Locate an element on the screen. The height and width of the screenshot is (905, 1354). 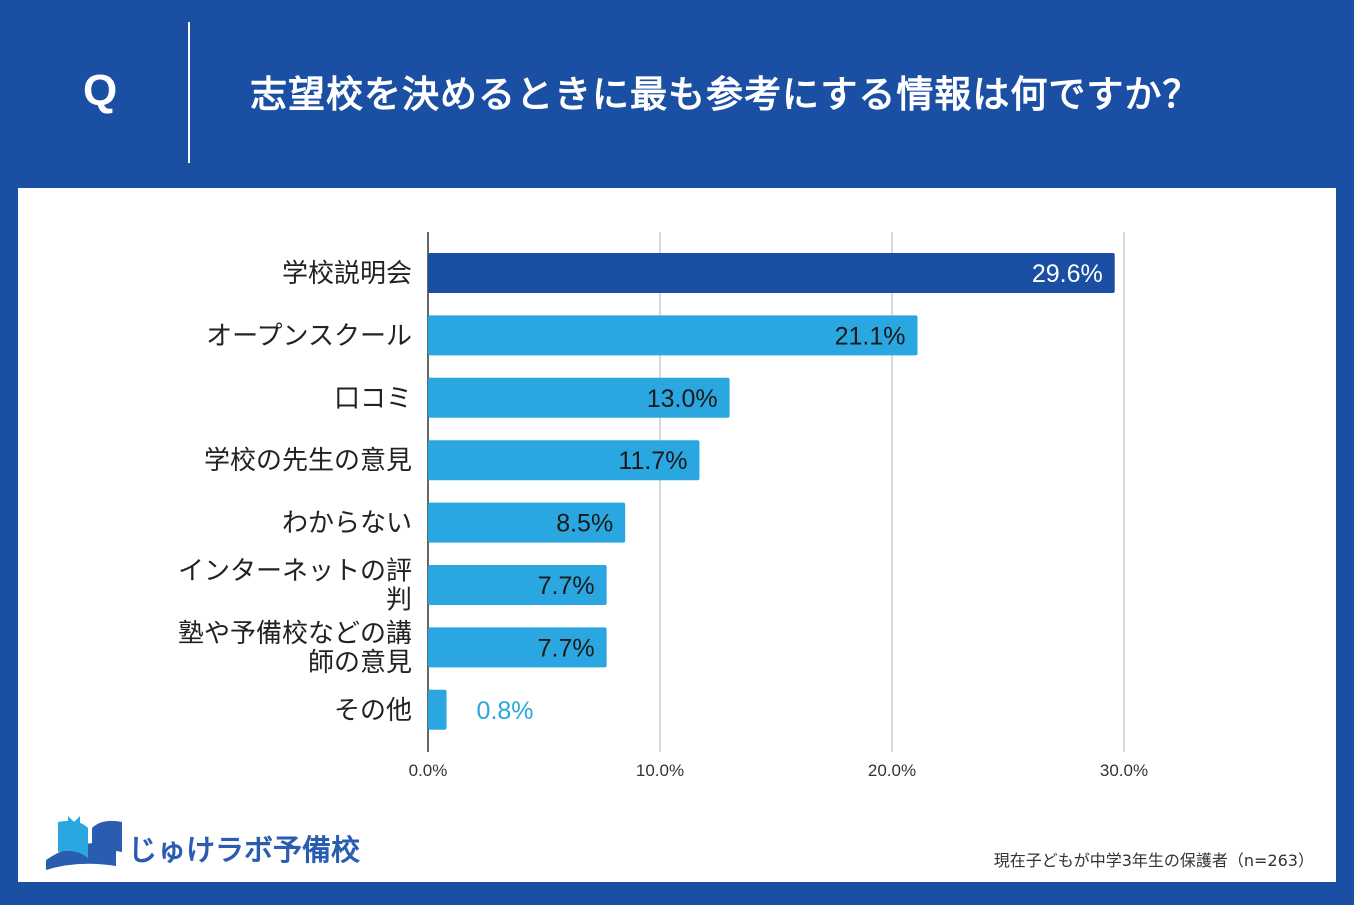
x-tick-label: 20.0% is located at coordinates (892, 770).